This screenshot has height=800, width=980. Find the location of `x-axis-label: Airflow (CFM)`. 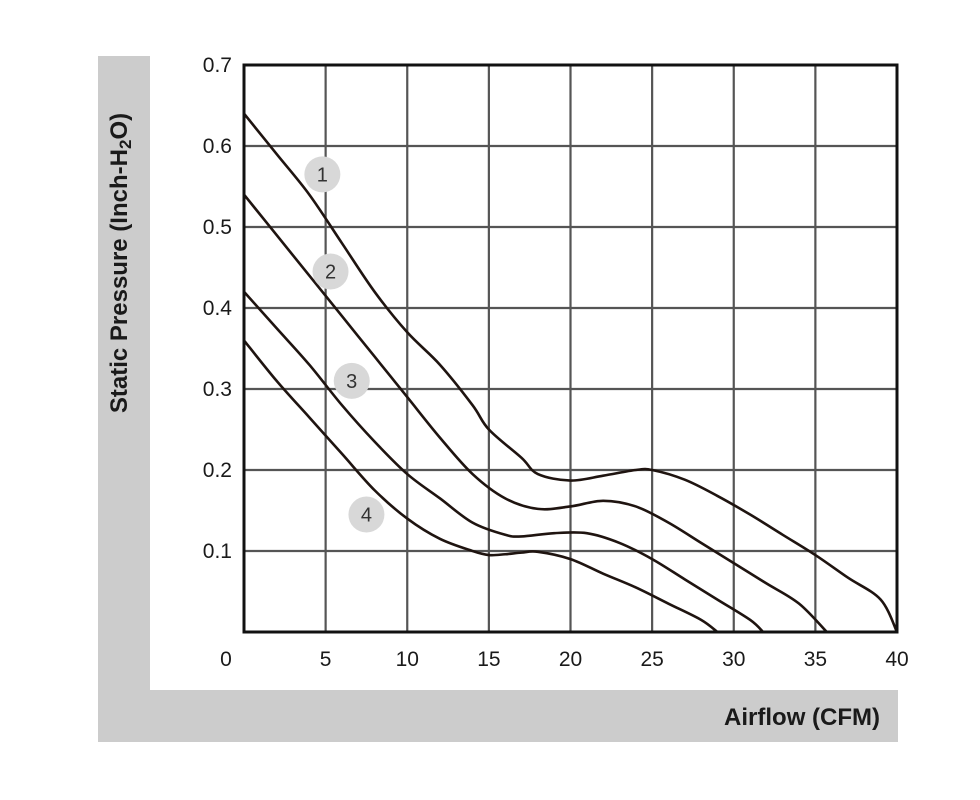

x-axis-label: Airflow (CFM) is located at coordinates (802, 717).